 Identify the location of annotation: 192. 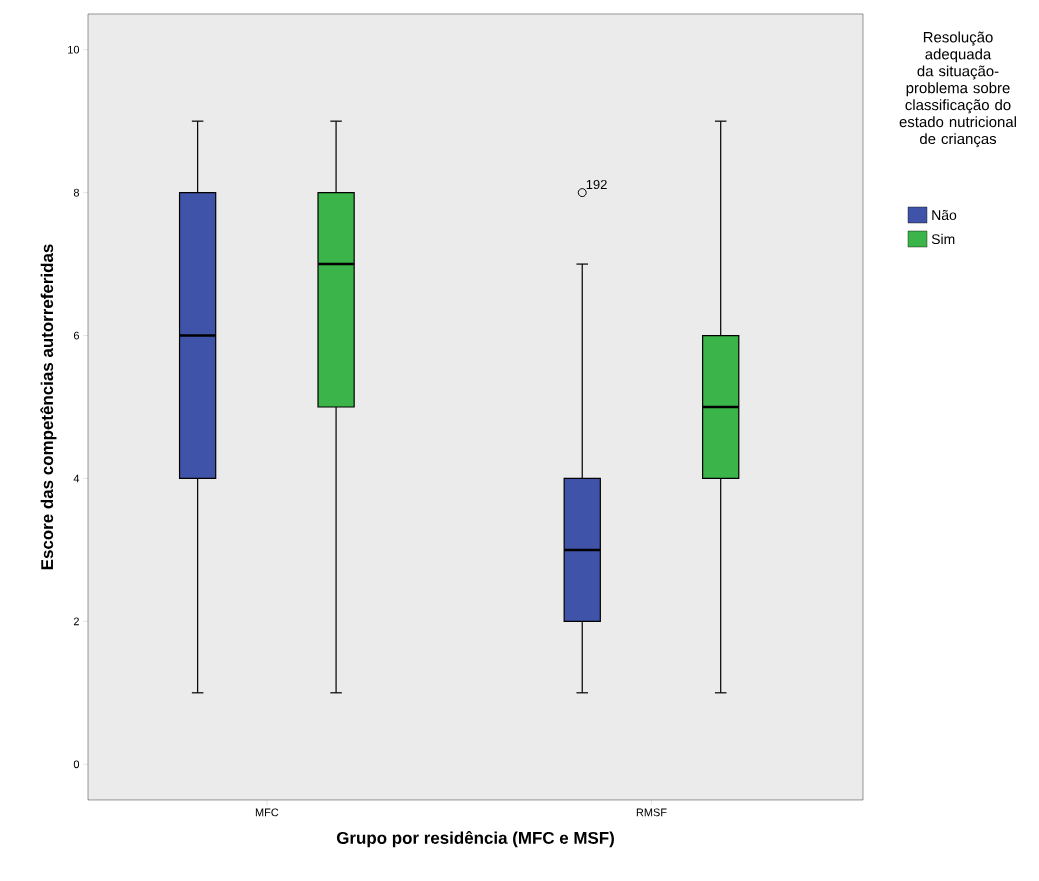
(596, 184).